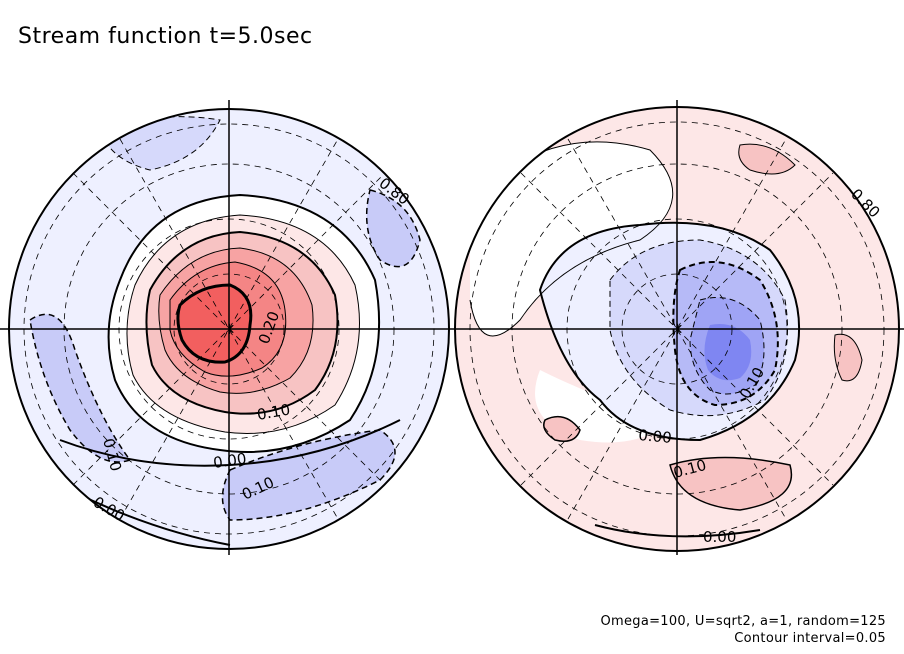 The height and width of the screenshot is (654, 904). I want to click on footer-contour-interval: Contour interval=0.05, so click(810, 638).